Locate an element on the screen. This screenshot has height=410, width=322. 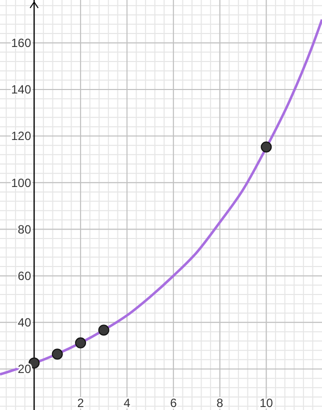
y-tick-label: 160 is located at coordinates (21, 43).